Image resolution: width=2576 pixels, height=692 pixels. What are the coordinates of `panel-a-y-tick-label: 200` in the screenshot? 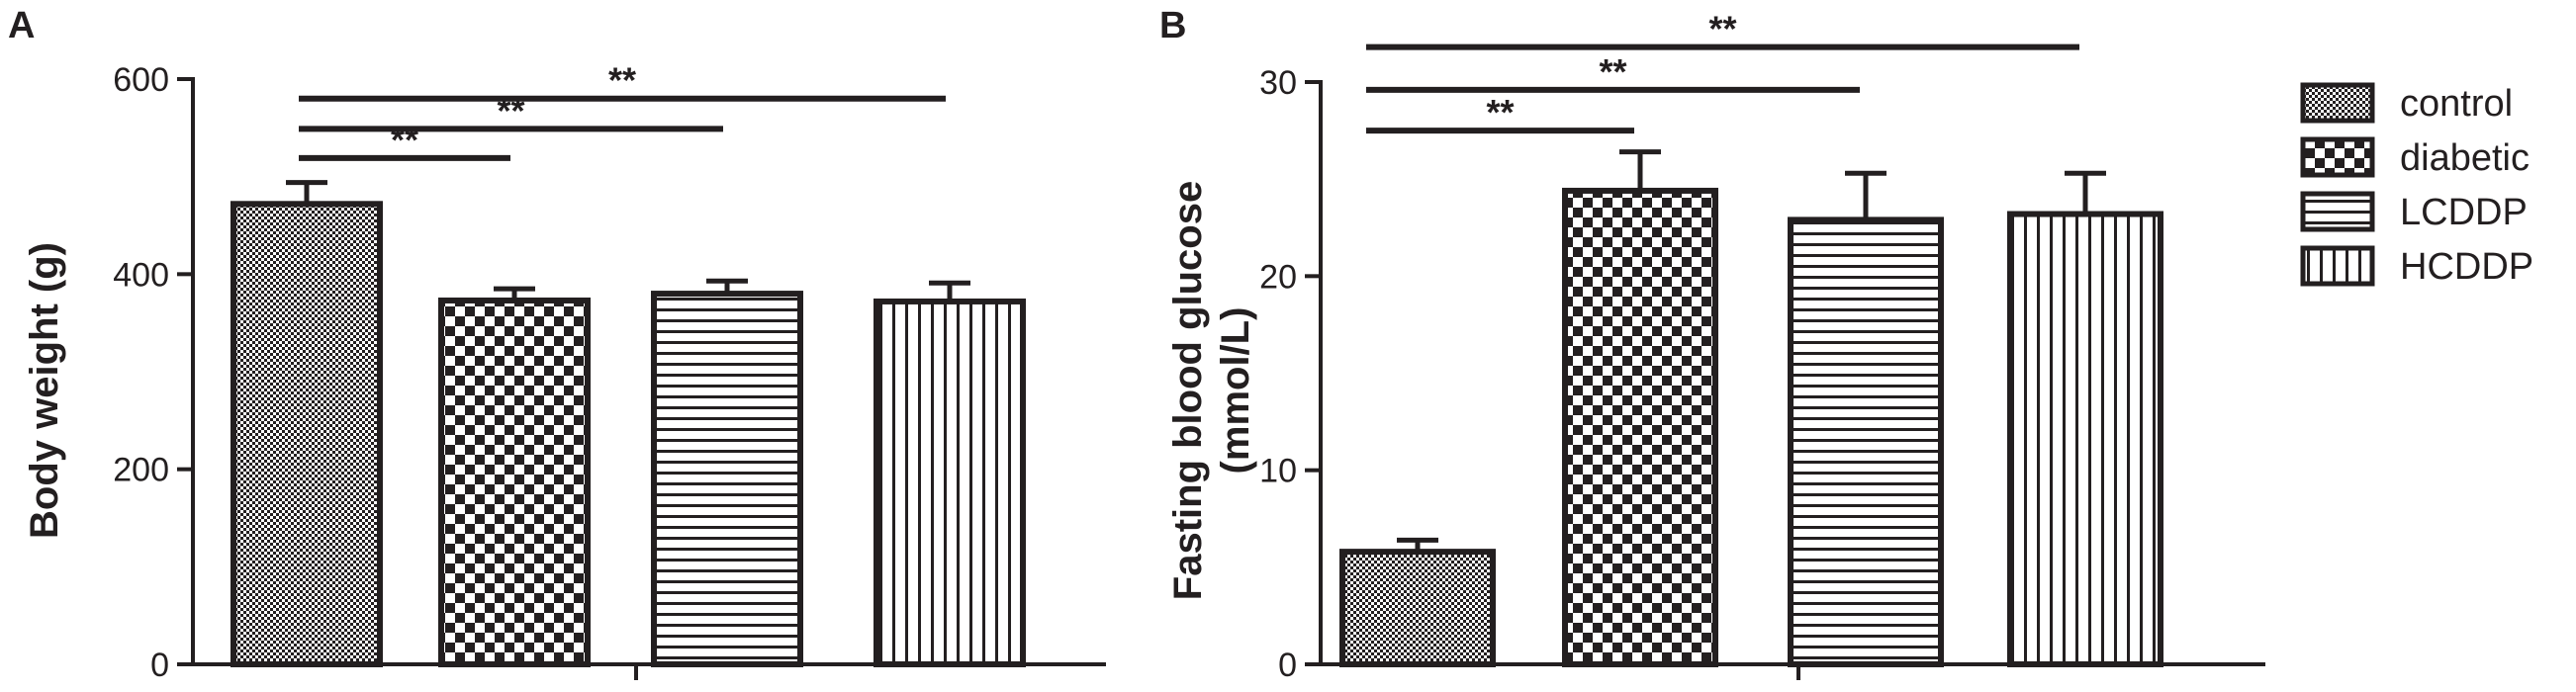 It's located at (141, 470).